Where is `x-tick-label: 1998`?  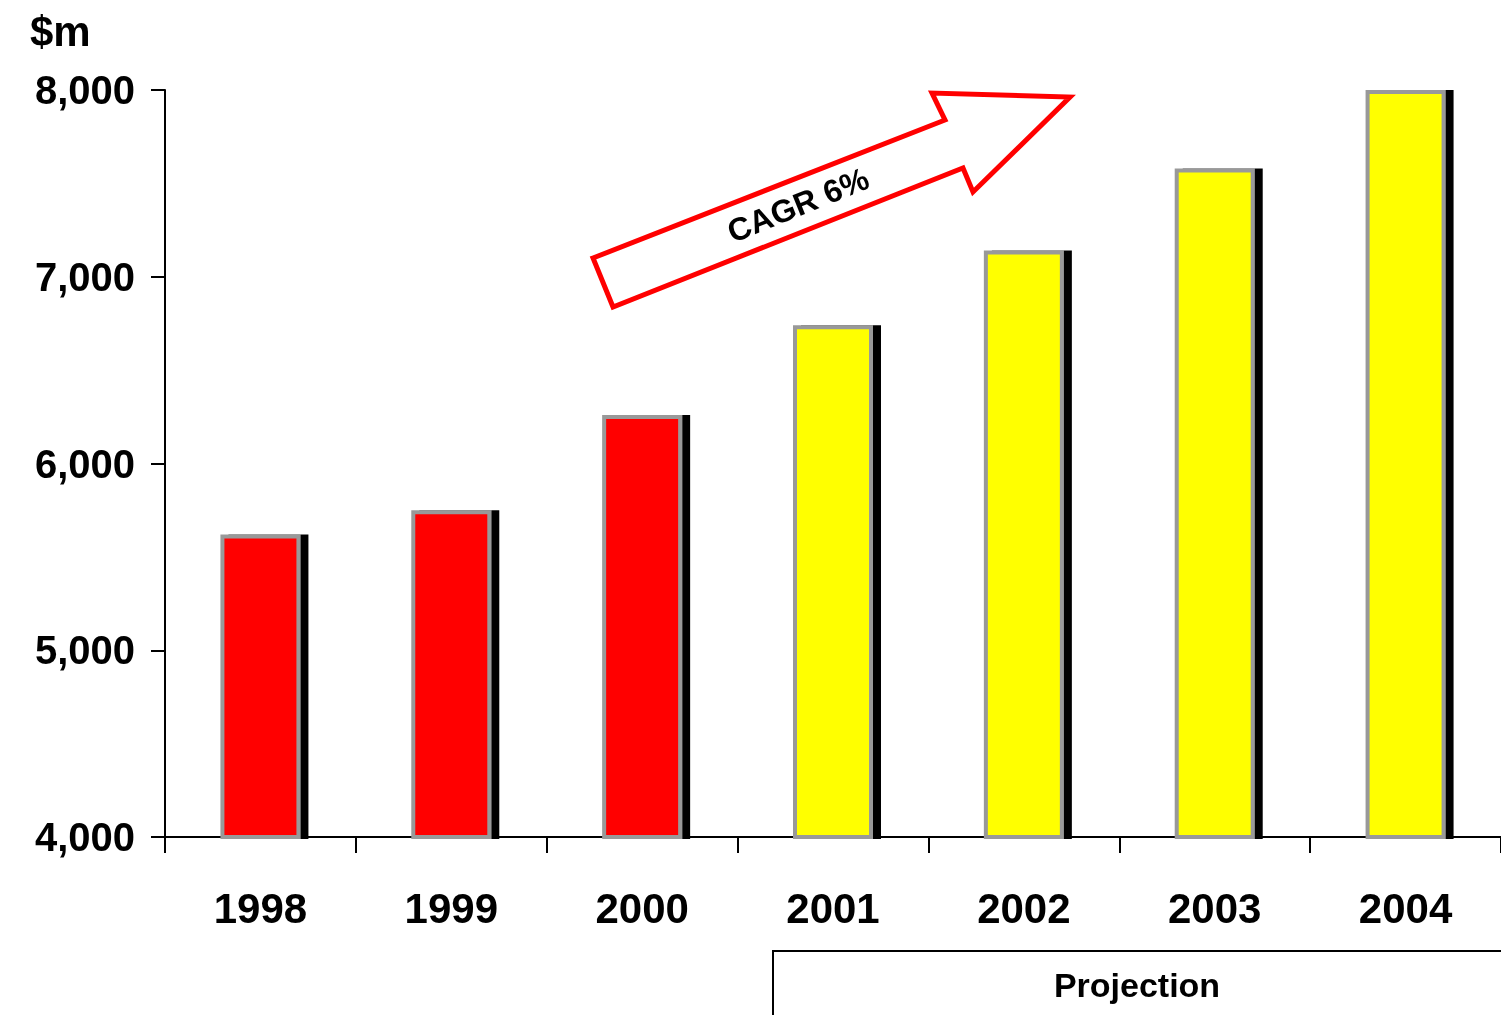
x-tick-label: 1998 is located at coordinates (260, 908).